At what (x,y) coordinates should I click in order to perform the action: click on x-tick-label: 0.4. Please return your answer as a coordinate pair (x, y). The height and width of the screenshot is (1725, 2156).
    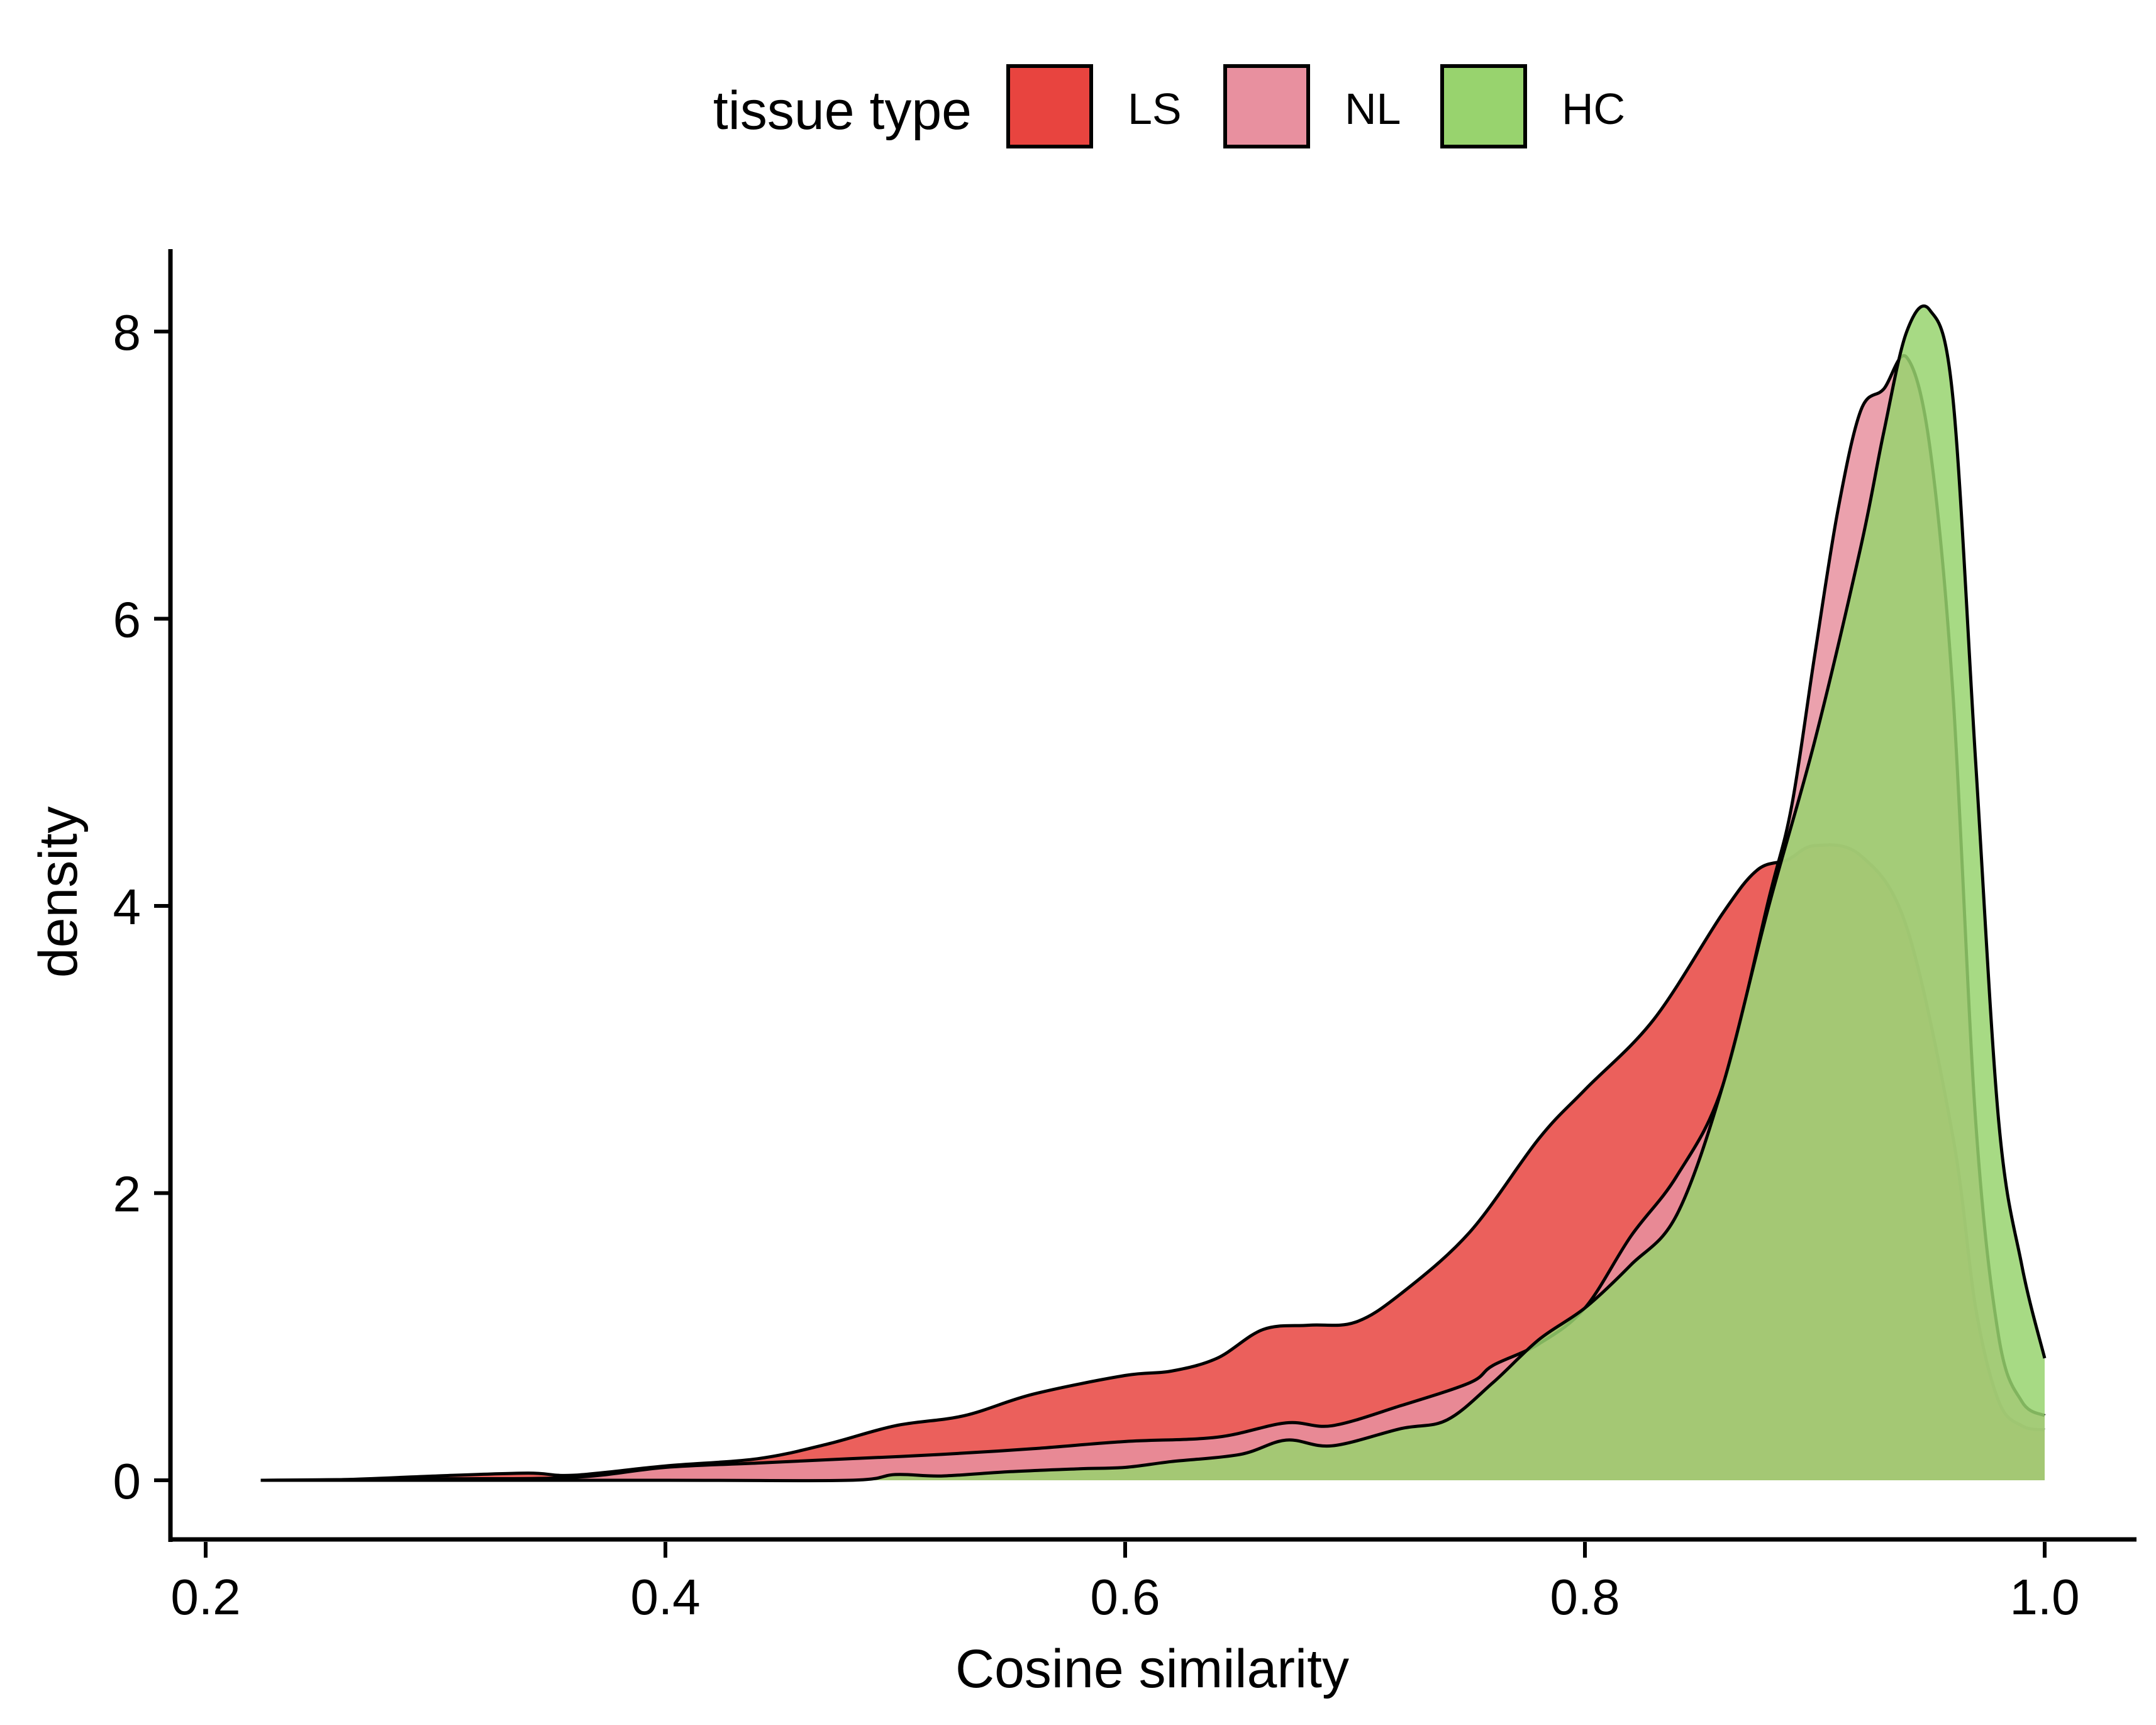
    Looking at the image, I should click on (665, 1597).